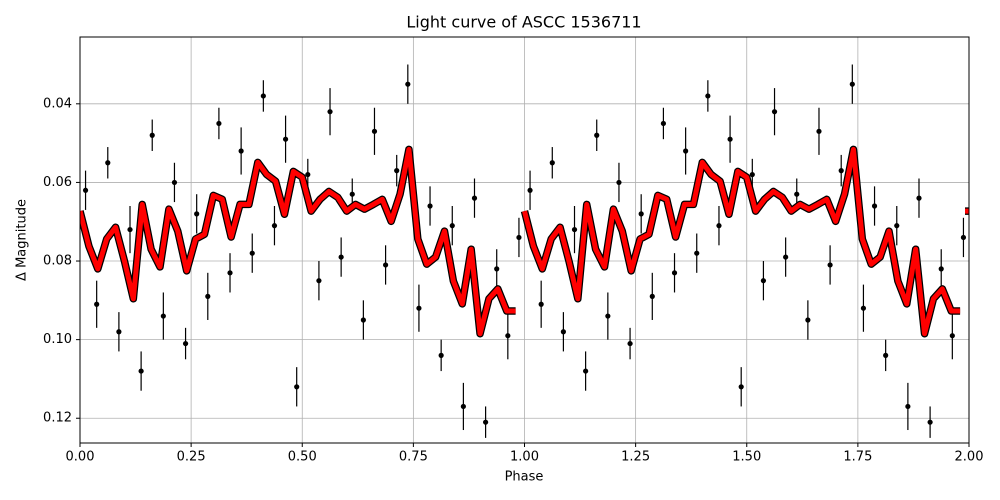  Describe the element at coordinates (746, 457) in the screenshot. I see `x-tick-label: 1.50` at that location.